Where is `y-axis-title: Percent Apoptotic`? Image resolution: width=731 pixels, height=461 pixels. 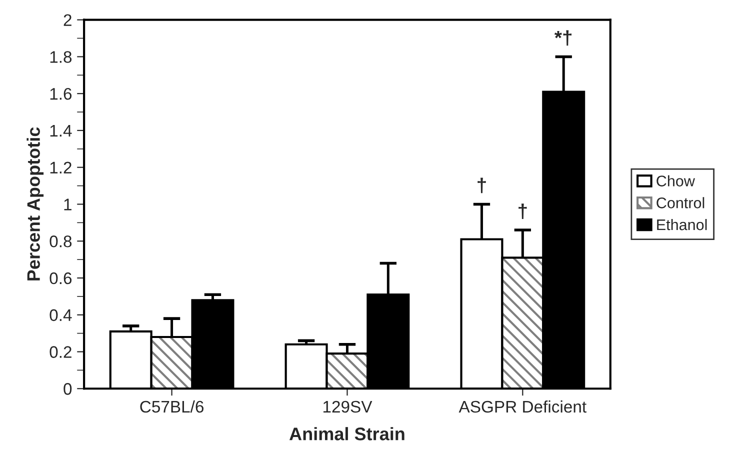 y-axis-title: Percent Apoptotic is located at coordinates (35, 203).